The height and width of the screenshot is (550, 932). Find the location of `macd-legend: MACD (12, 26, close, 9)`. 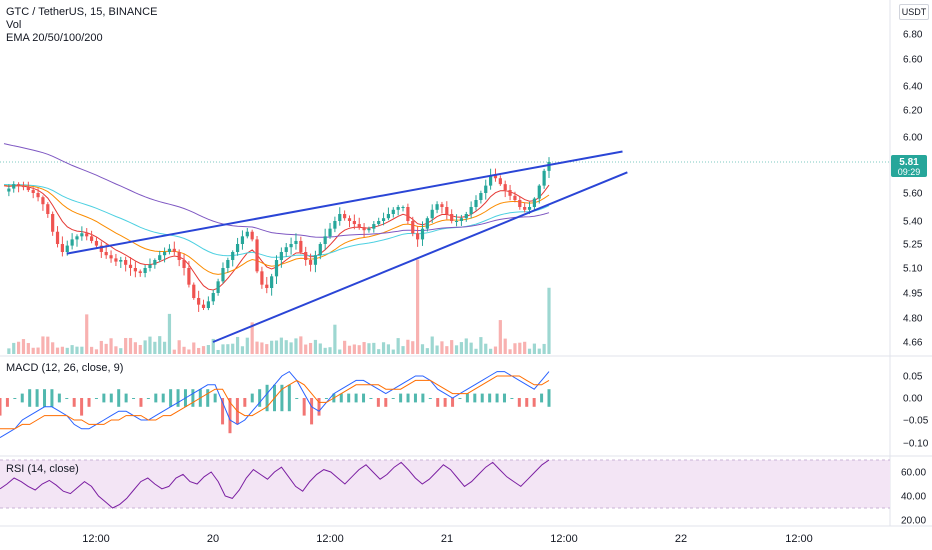

macd-legend: MACD (12, 26, close, 9) is located at coordinates (65, 368).